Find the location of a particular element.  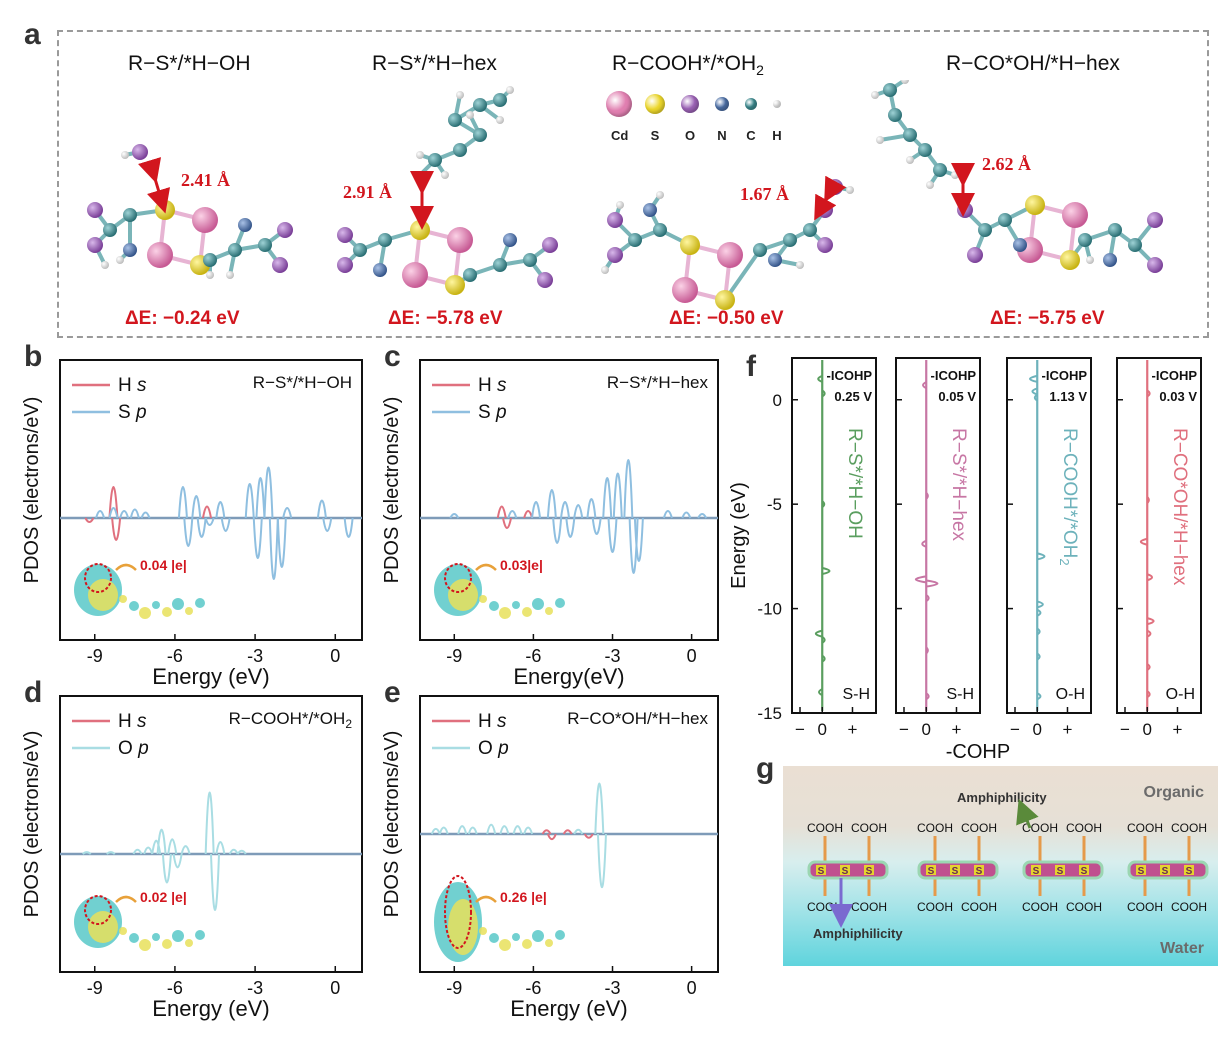

pdos-title: R−S*/*H−OH is located at coordinates (302, 382).